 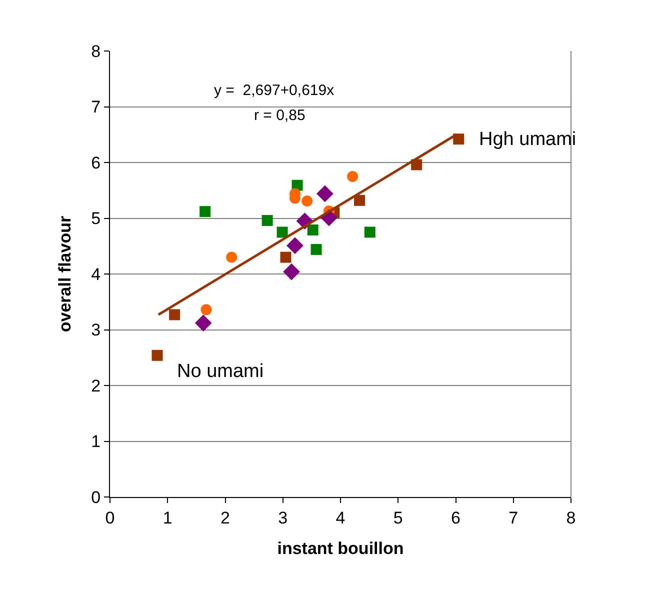 I want to click on annotation: Hgh umami, so click(x=527, y=139).